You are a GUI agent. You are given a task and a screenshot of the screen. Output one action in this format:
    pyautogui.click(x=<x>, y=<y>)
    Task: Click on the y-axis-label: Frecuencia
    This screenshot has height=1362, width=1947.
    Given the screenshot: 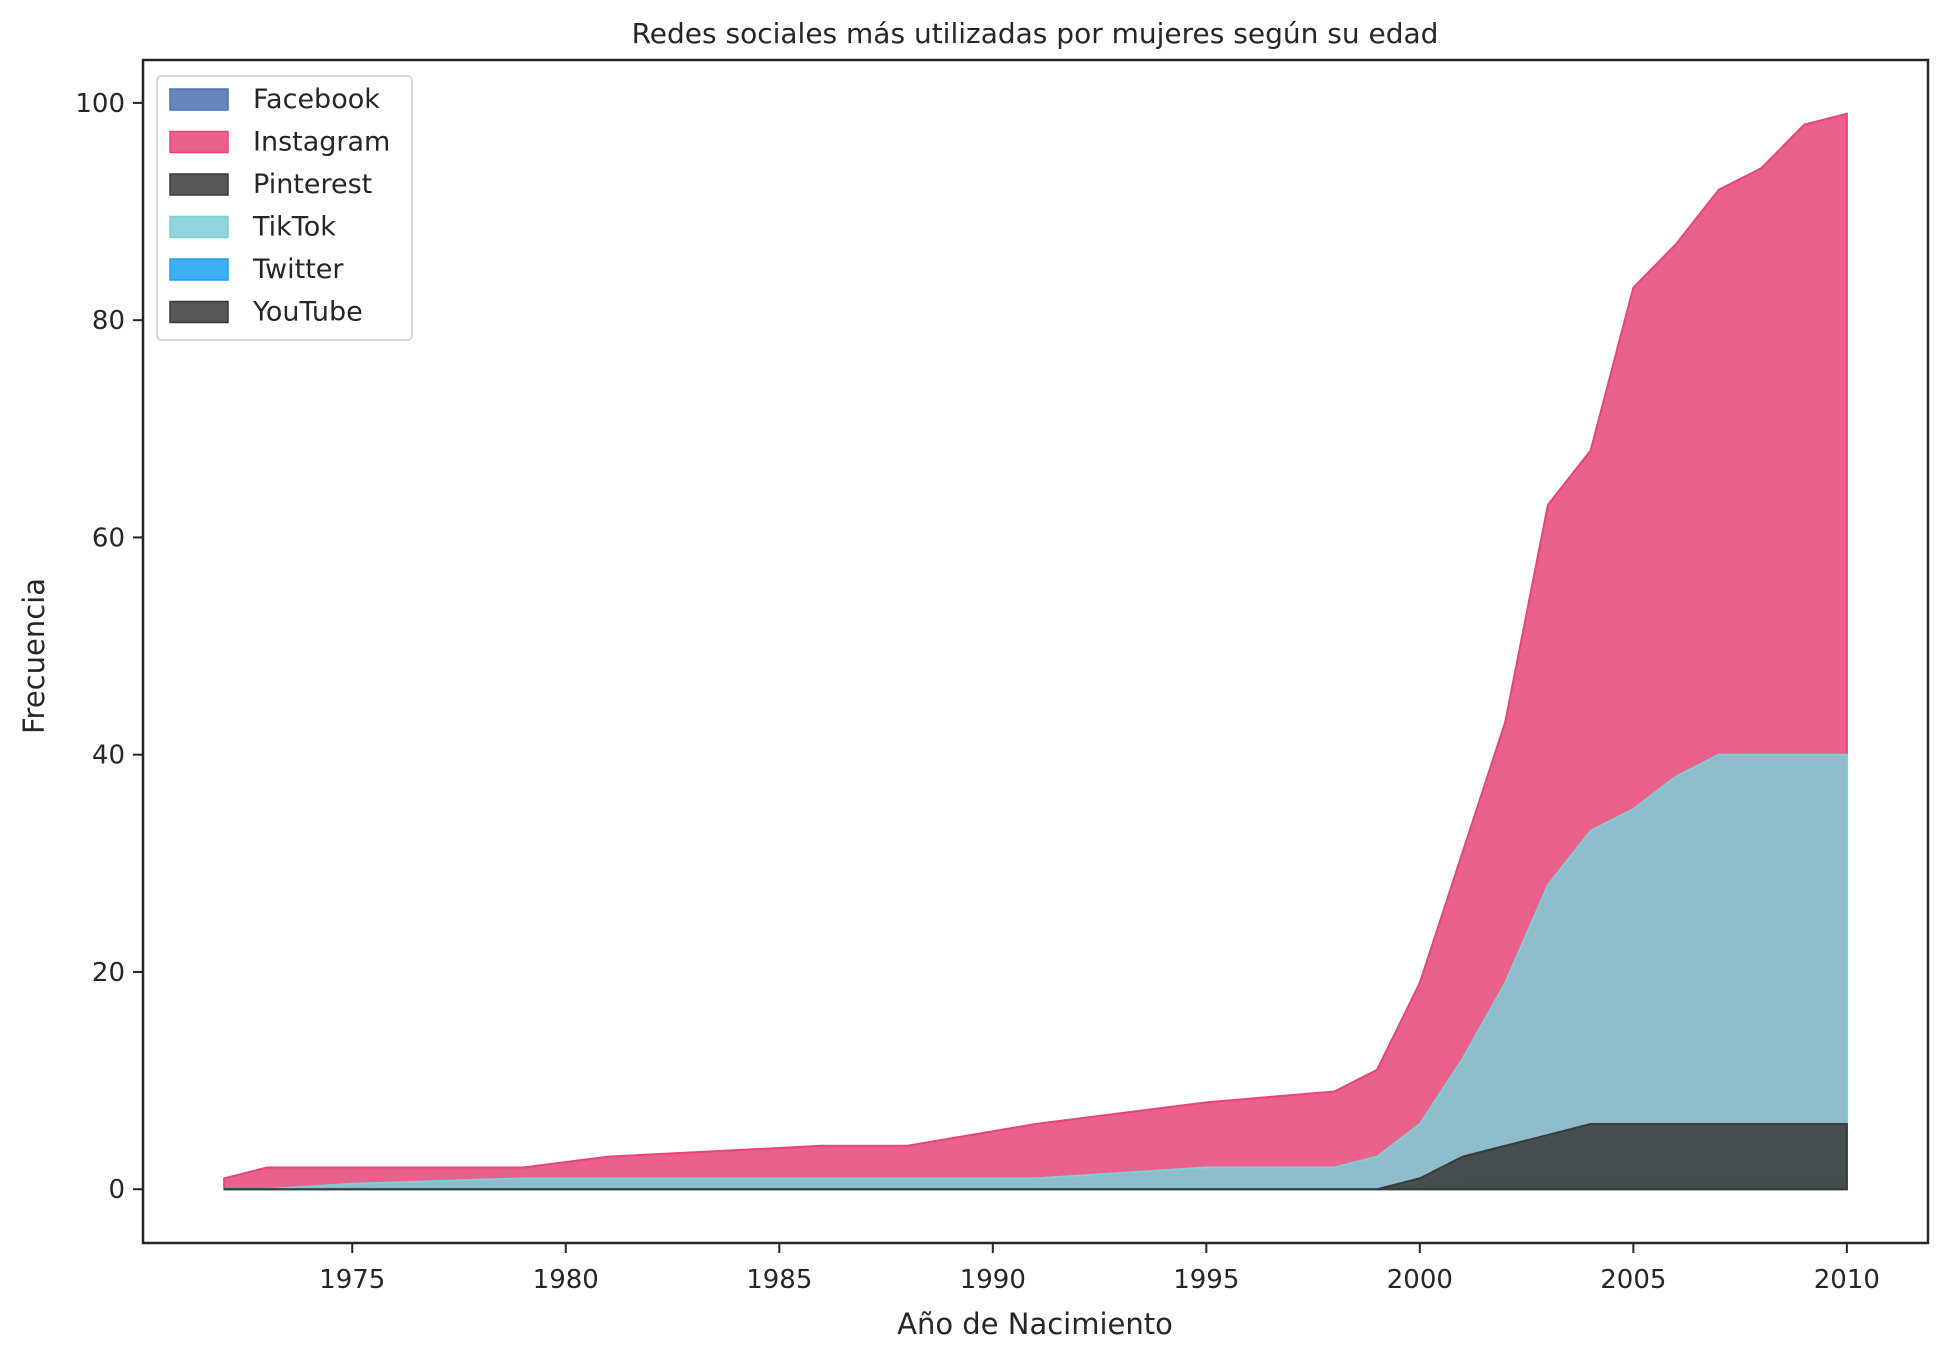 What is the action you would take?
    pyautogui.click(x=34, y=656)
    